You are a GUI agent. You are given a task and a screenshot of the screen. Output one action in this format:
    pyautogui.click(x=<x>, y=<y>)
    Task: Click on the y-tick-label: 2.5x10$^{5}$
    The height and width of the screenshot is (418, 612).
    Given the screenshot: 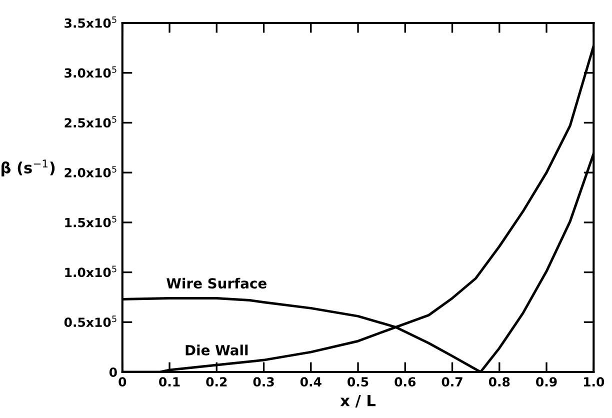 What is the action you would take?
    pyautogui.click(x=90, y=122)
    